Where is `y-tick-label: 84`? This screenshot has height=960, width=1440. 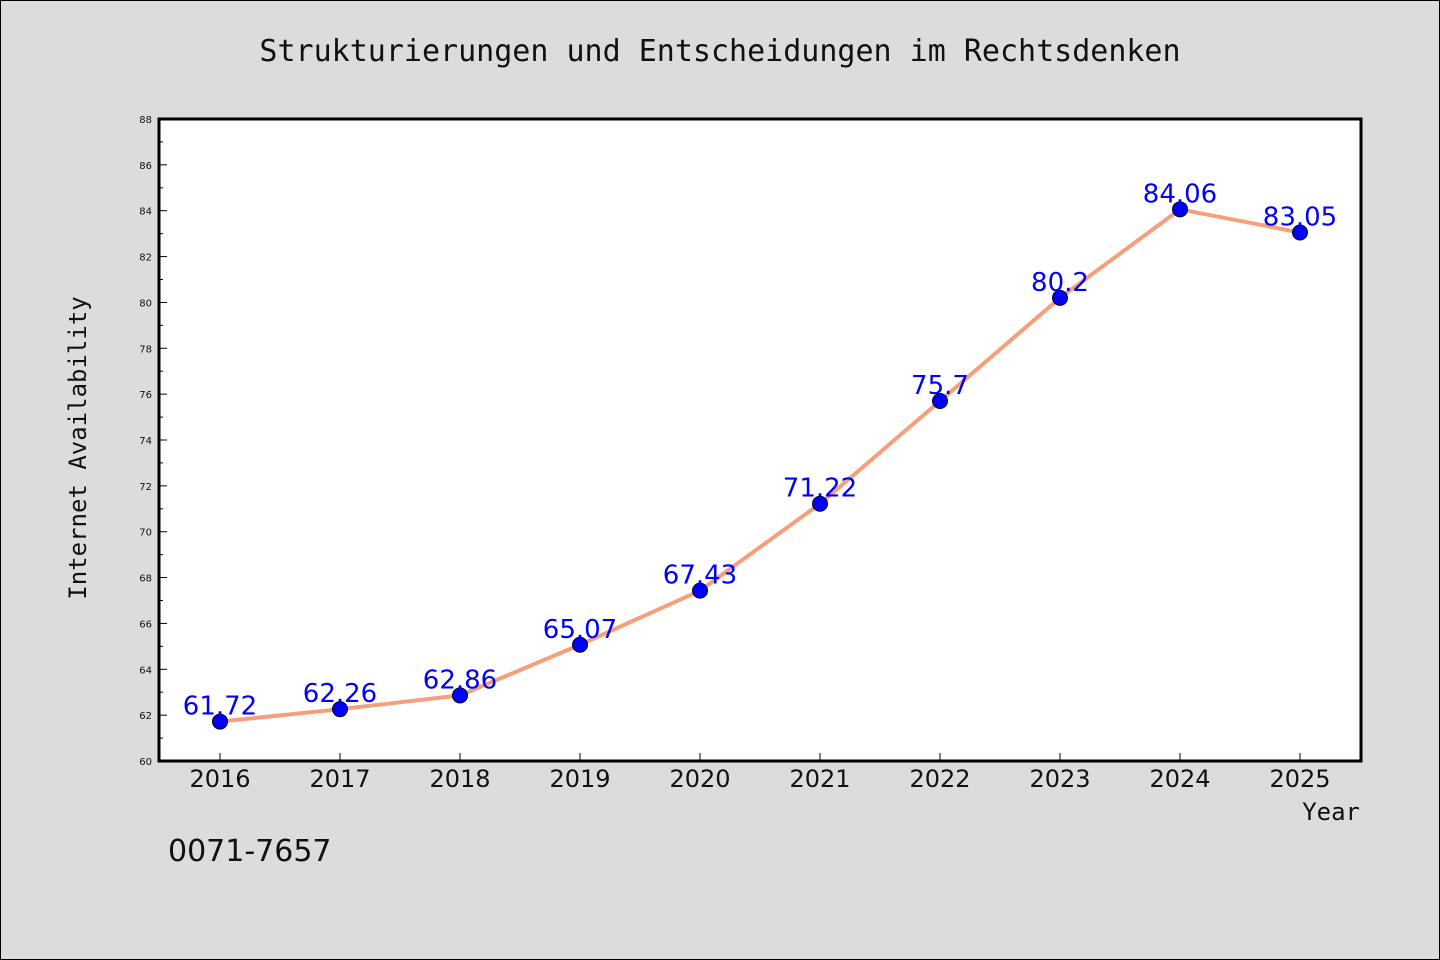
y-tick-label: 84 is located at coordinates (145, 212).